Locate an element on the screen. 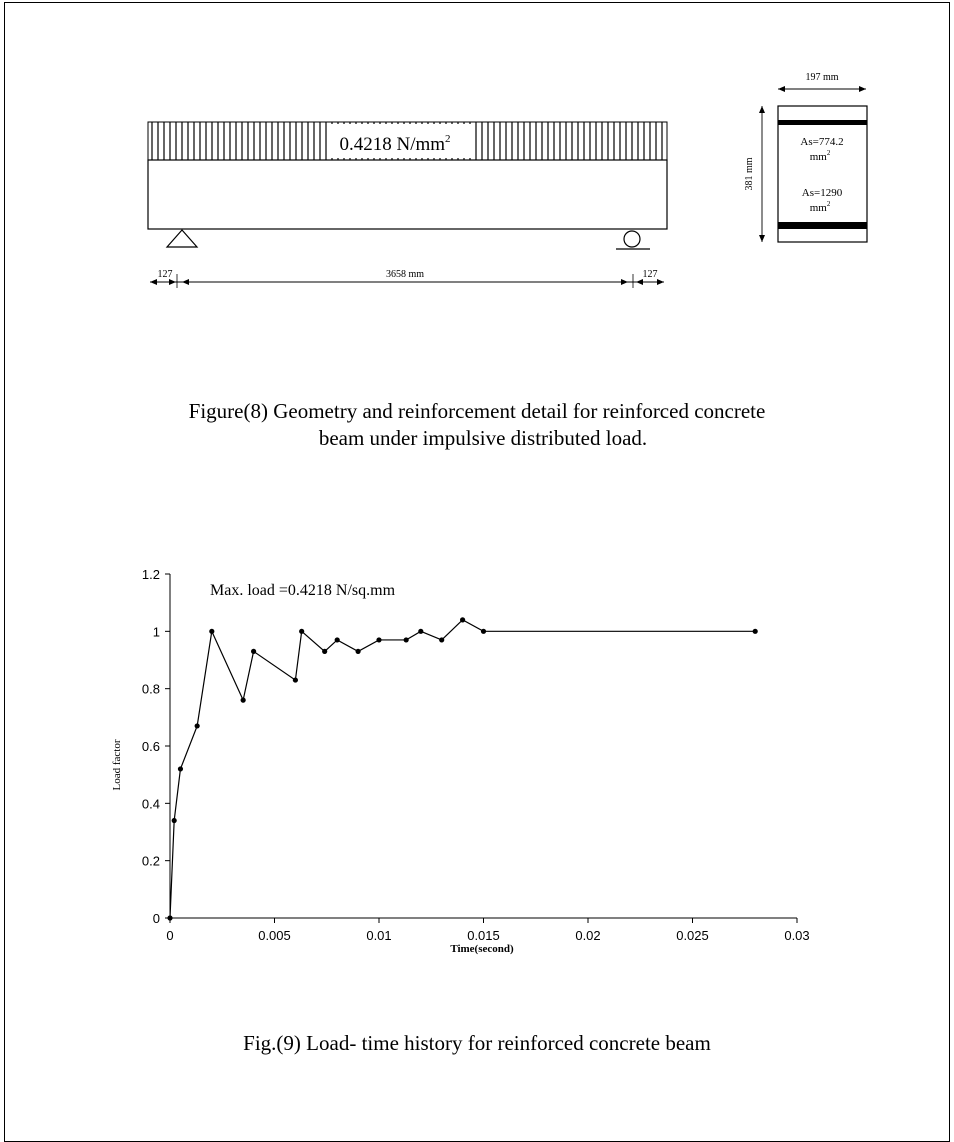  x-tick-label: 0.03 is located at coordinates (796, 935).